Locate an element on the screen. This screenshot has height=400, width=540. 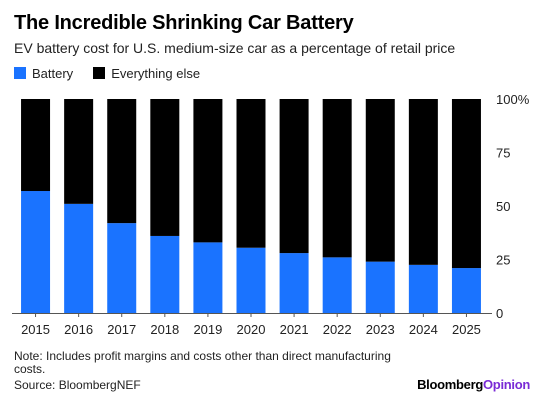
y-tick-label-0: 0 is located at coordinates (499, 313).